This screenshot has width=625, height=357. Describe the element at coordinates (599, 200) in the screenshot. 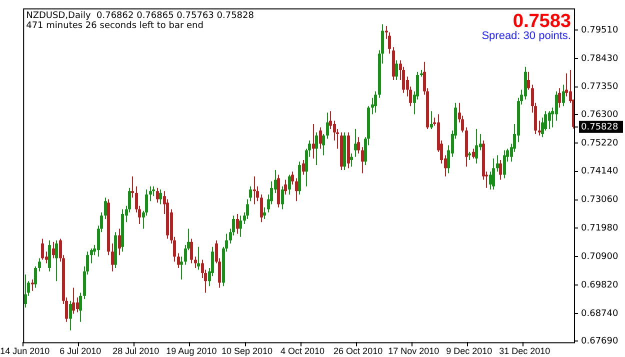

I see `y-tick-label: 0.73060` at that location.